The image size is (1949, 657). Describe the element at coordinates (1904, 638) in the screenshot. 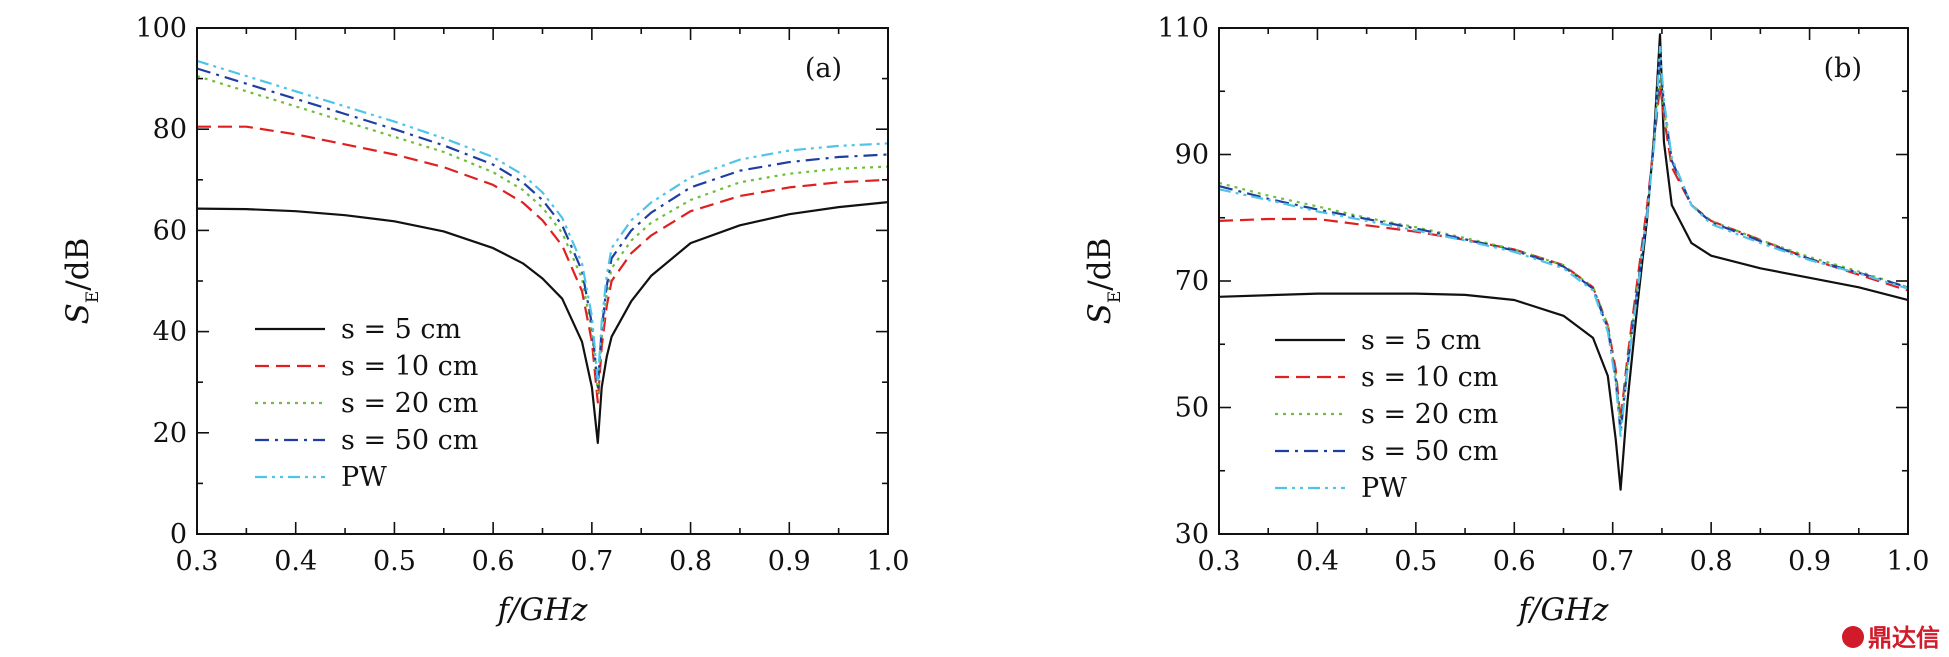

I see `watermark-text: 鼎达信` at that location.